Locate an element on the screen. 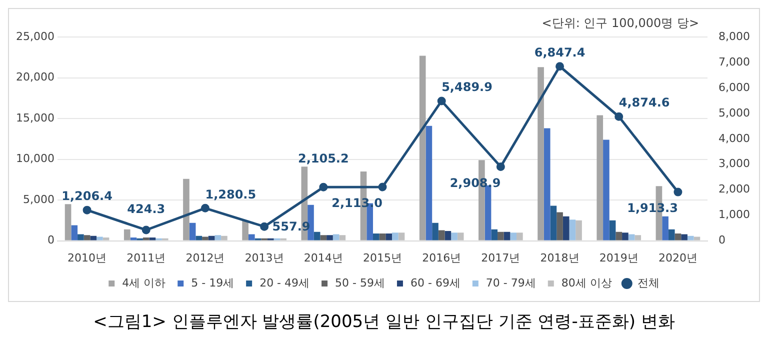 This screenshot has height=344, width=768. y2-tick-label: 0 is located at coordinates (722, 240).